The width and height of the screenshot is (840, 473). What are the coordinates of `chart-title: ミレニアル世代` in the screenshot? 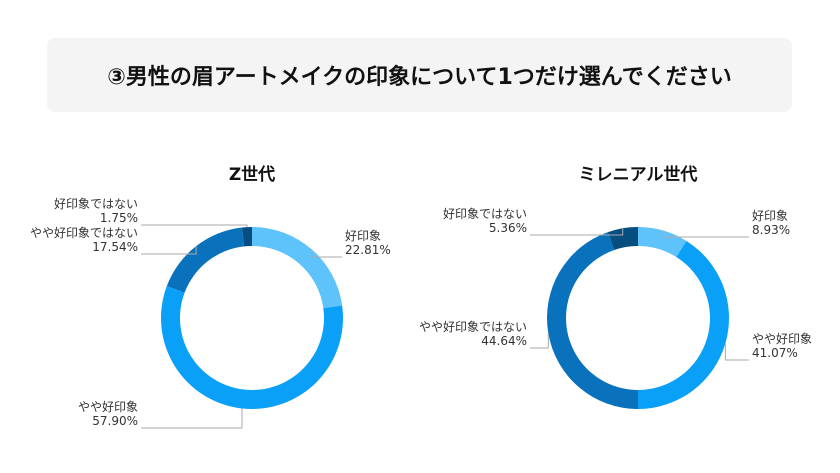 It's located at (638, 174).